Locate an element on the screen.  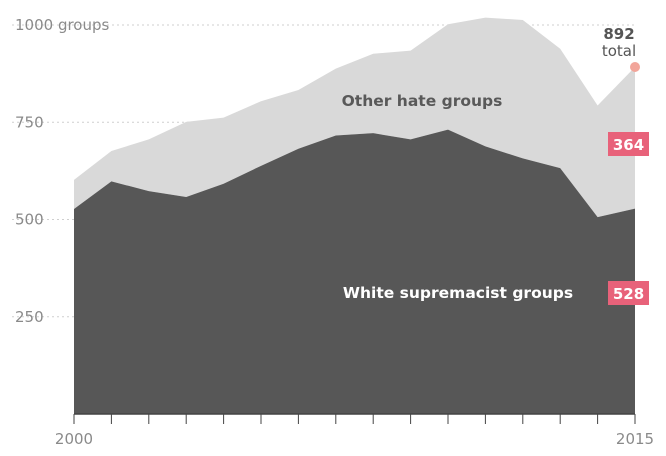
x-axis is located at coordinates (354, 418).